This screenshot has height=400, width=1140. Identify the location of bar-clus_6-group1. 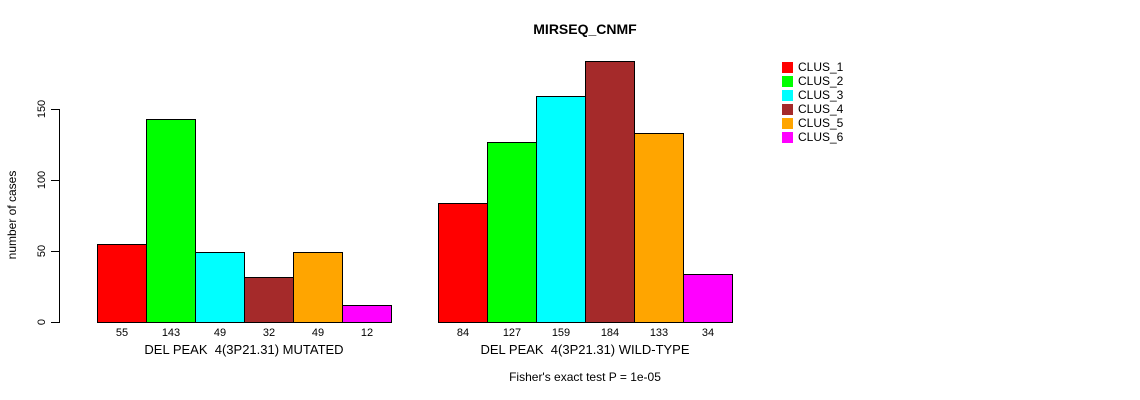
(367, 314).